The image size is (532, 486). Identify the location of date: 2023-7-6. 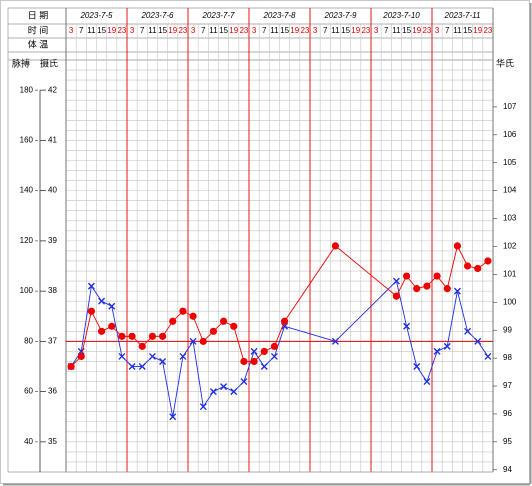
(157, 15).